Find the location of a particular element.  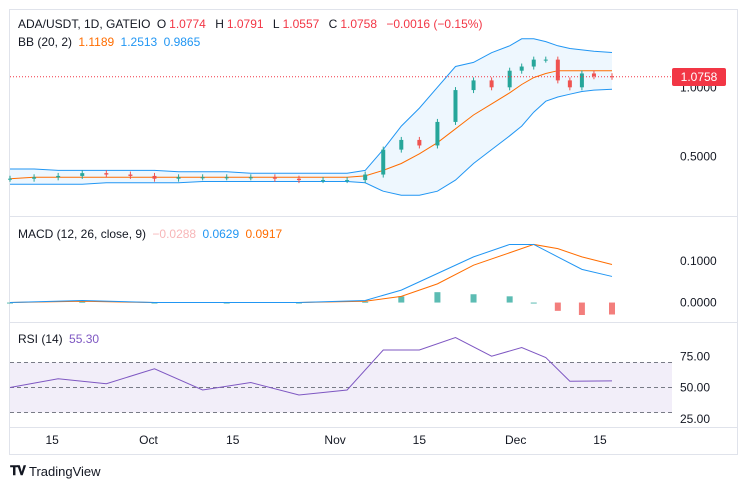

bb-legend: BB (20, 2) 1.1189 1.2513 0.9865 is located at coordinates (110, 42).